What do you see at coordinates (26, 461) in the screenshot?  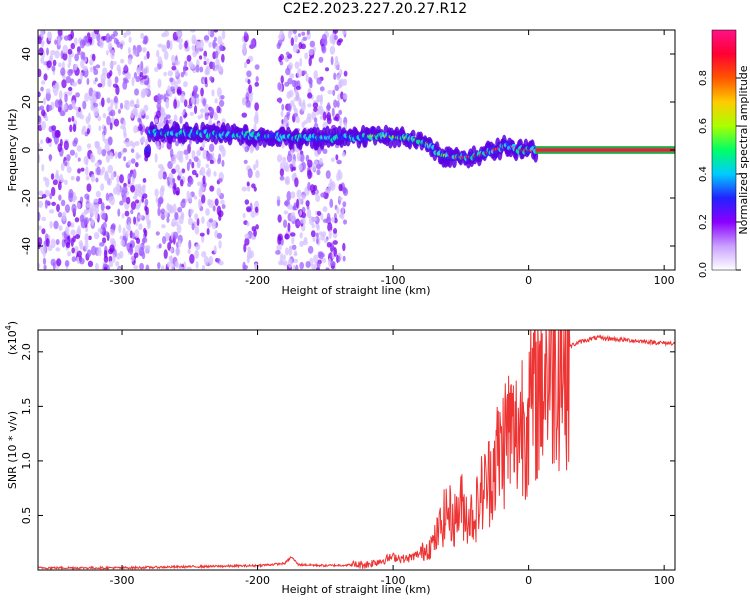 I see `y-tick-label: 1.0` at bounding box center [26, 461].